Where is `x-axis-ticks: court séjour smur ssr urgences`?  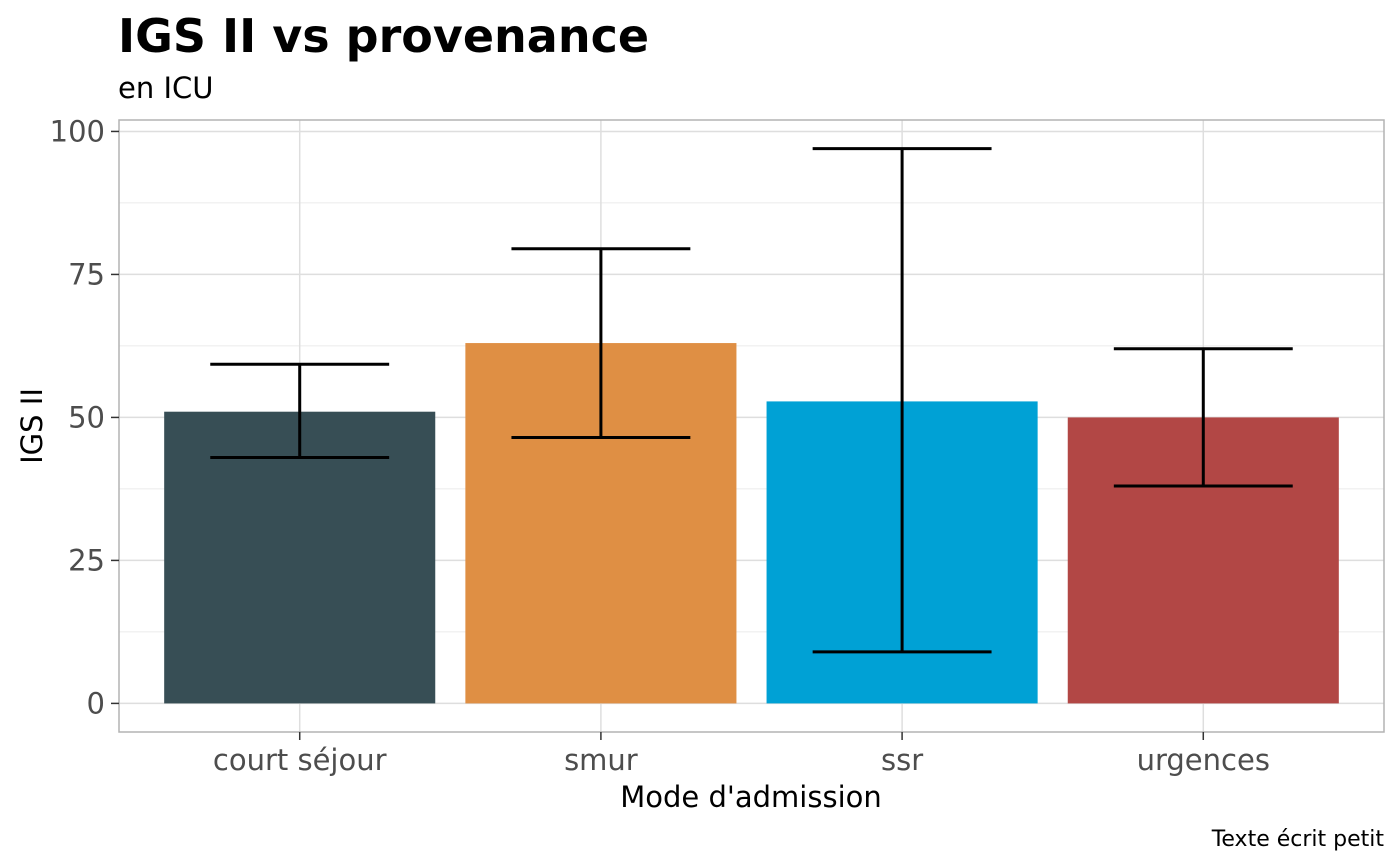
x-axis-ticks: court séjour smur ssr urgences is located at coordinates (741, 754).